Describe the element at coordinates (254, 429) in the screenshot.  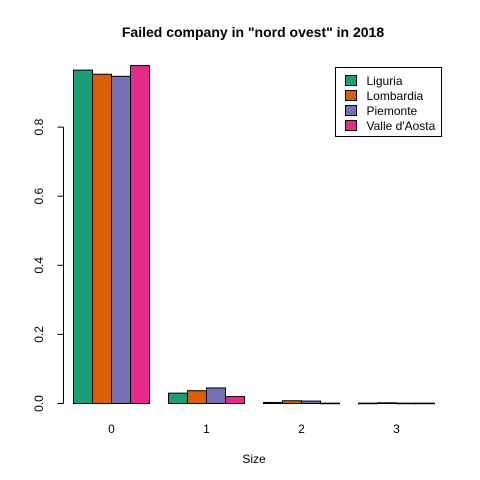
I see `x-axis-labels: 0 1 2 3` at that location.